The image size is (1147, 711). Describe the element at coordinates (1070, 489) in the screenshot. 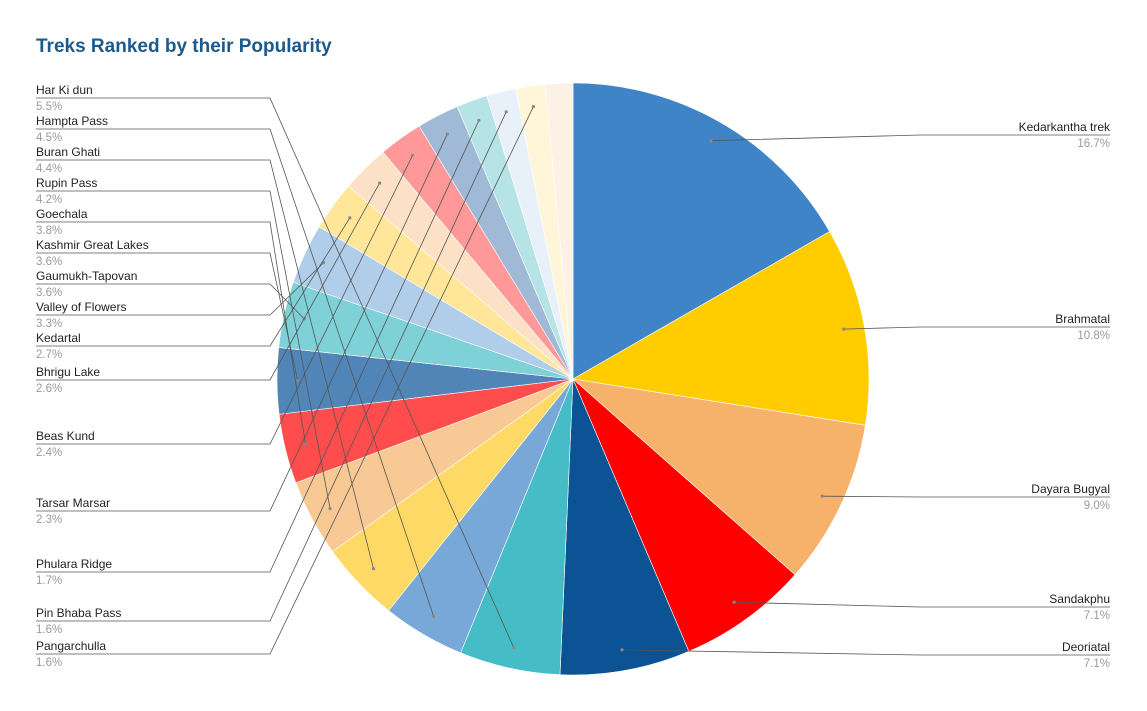

I see `slice-label-2: Dayara Bugyal` at that location.